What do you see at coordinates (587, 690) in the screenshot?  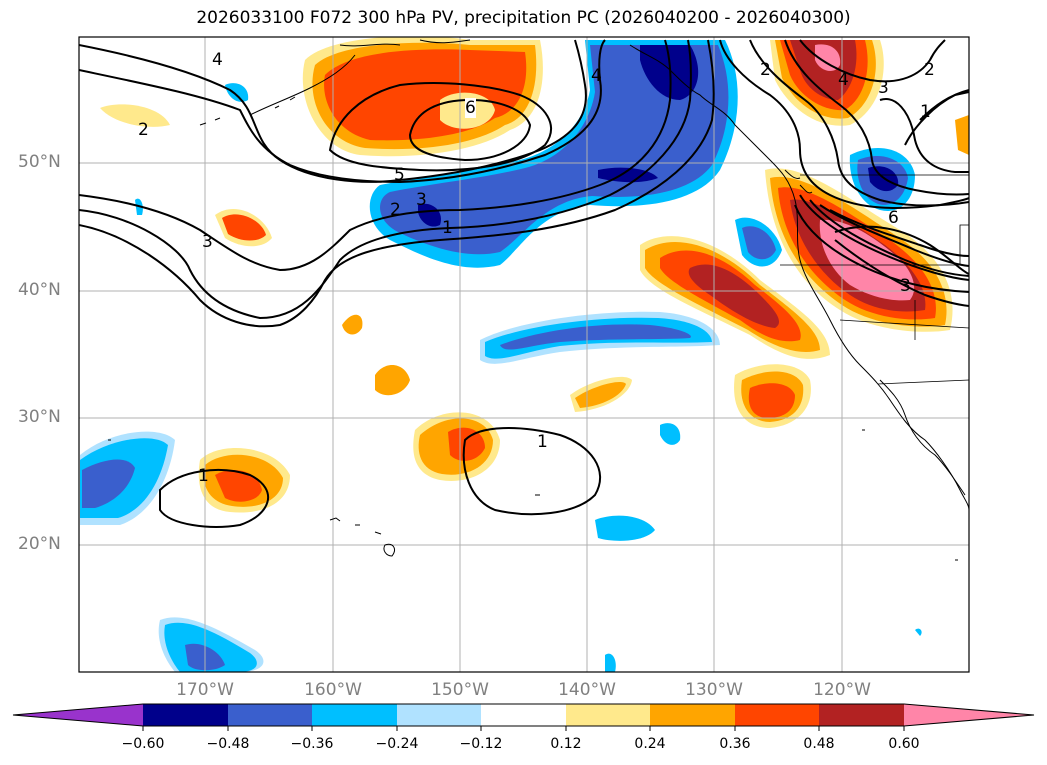 I see `lon-label-140w: 140°W` at bounding box center [587, 690].